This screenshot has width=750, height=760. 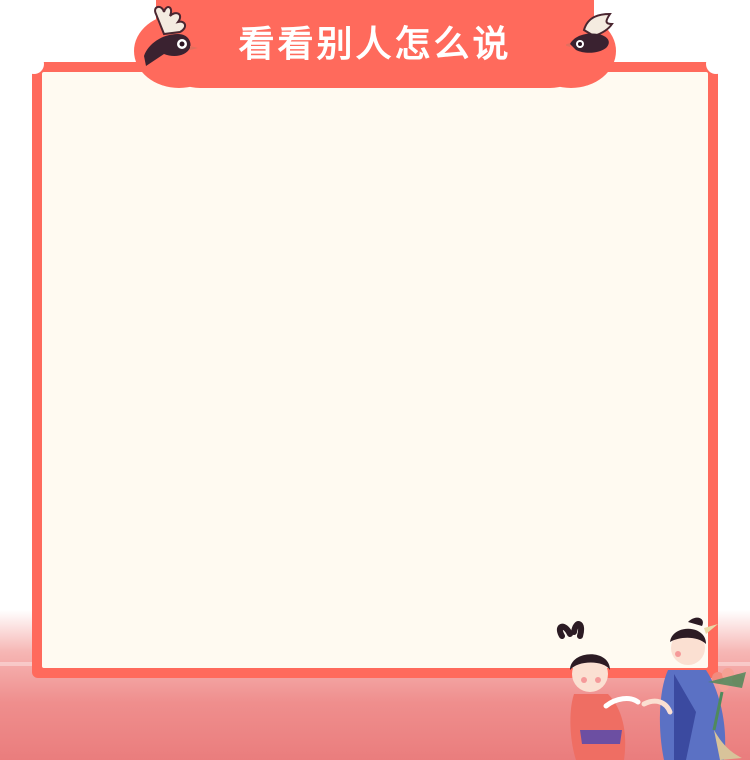 What do you see at coordinates (727, 699) in the screenshot?
I see `flower-bouquet` at bounding box center [727, 699].